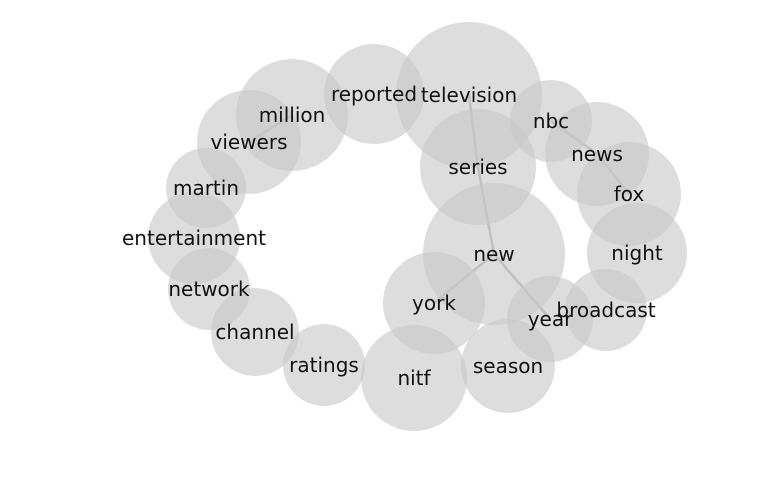  I want to click on word-label-broadcast: broadcast, so click(605, 310).